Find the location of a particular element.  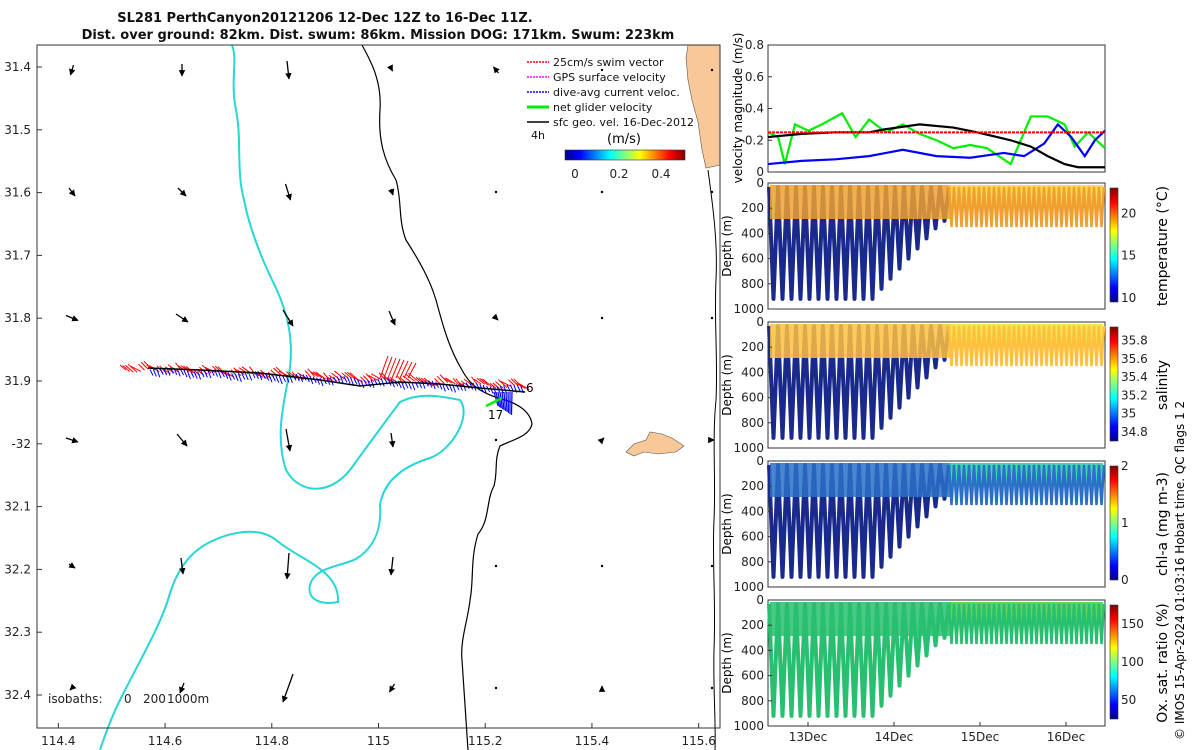

map-x-tick-label: 114.4 is located at coordinates (58, 741).